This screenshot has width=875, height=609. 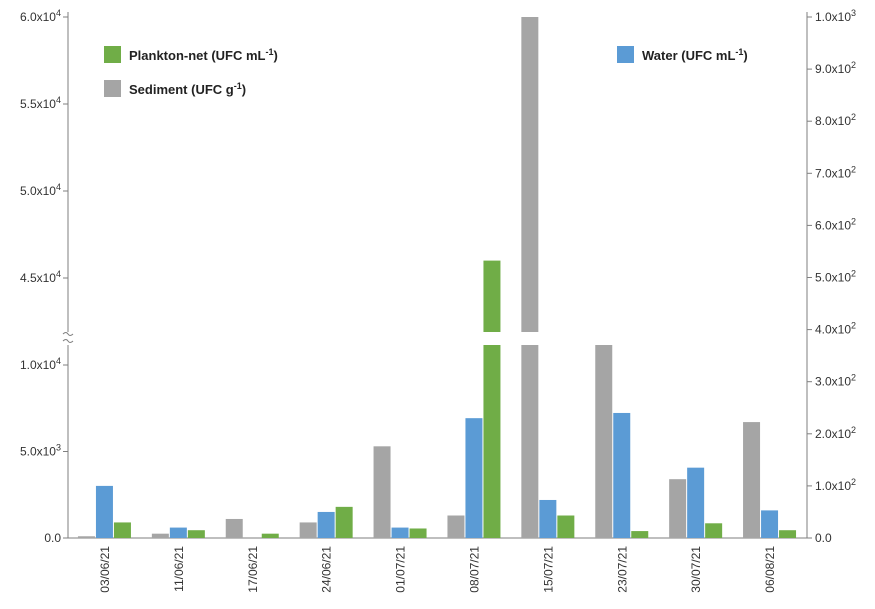 What do you see at coordinates (40, 364) in the screenshot?
I see `left-tick-label: 1.0x10⁴` at bounding box center [40, 364].